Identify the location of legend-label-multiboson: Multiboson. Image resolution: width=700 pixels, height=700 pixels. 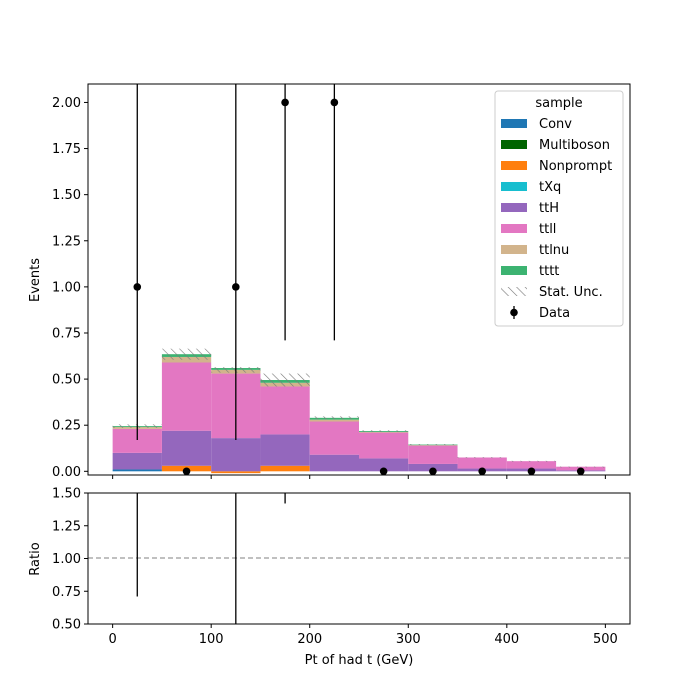
(574, 145).